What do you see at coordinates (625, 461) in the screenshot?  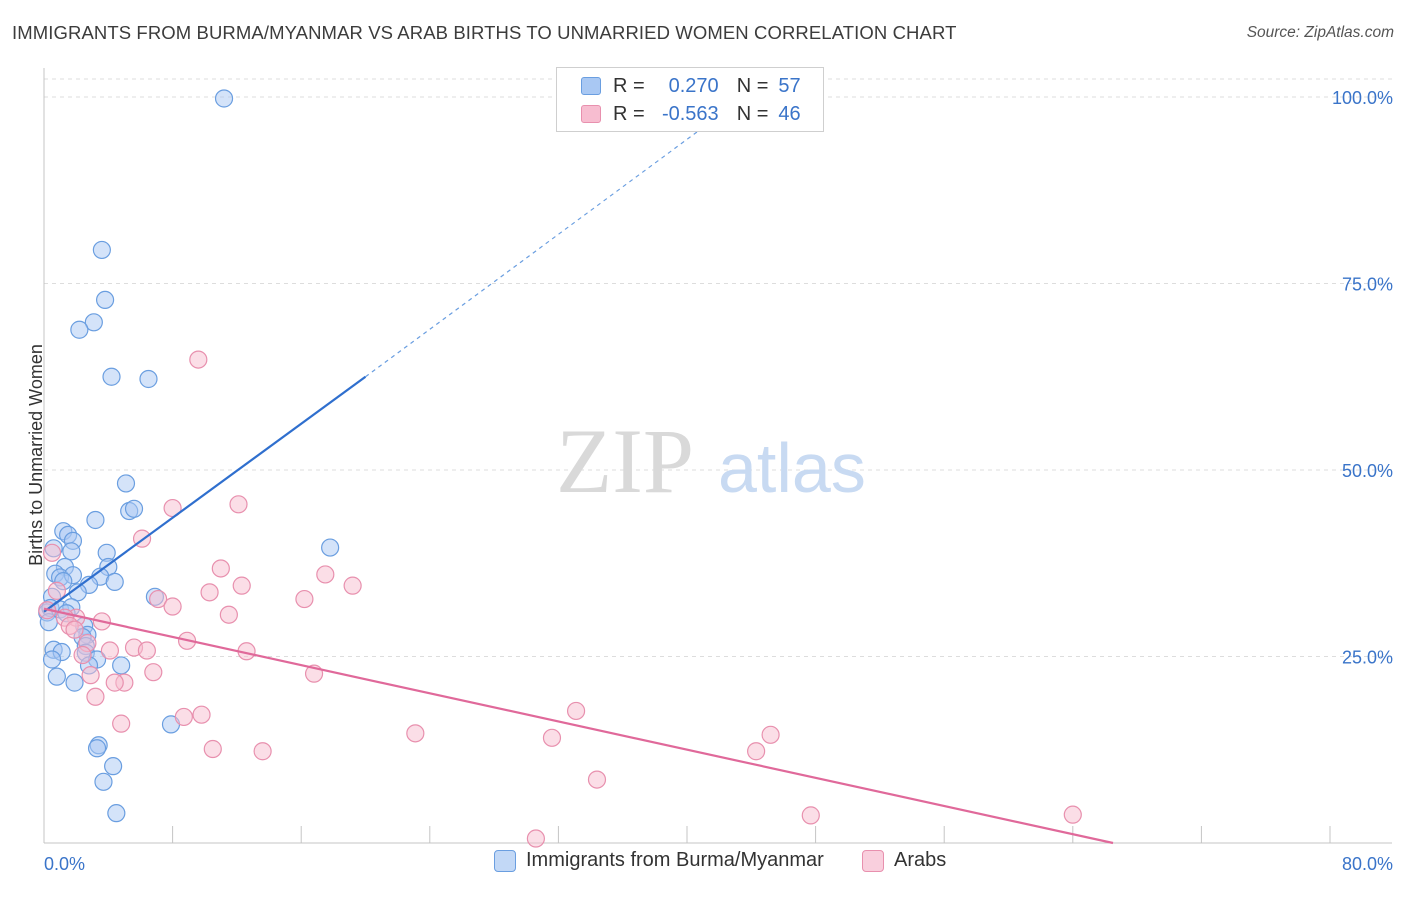 I see `watermark-zip: ZIP` at bounding box center [625, 461].